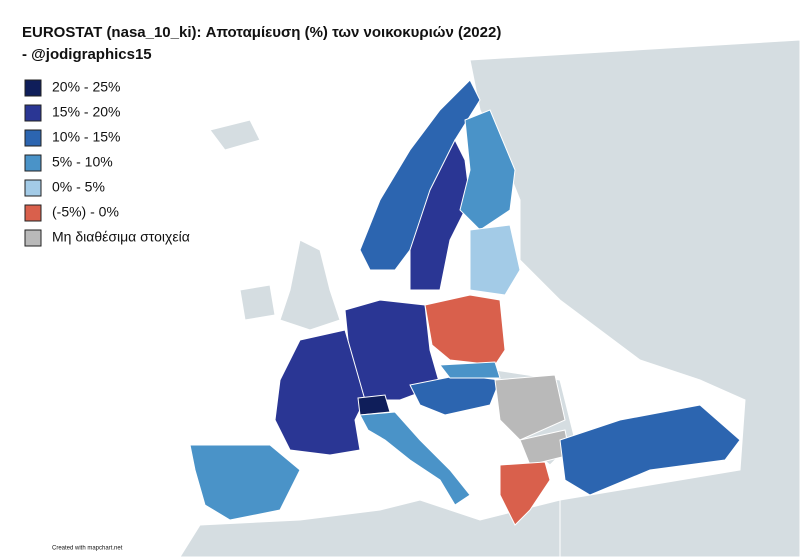 This screenshot has width=800, height=557. Describe the element at coordinates (78, 187) in the screenshot. I see `legend-label: 0% - 5%` at that location.